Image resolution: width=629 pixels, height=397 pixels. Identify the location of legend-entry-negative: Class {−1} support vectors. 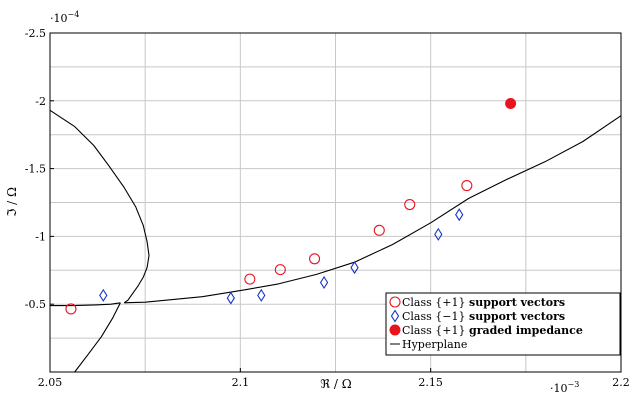
(483, 316).